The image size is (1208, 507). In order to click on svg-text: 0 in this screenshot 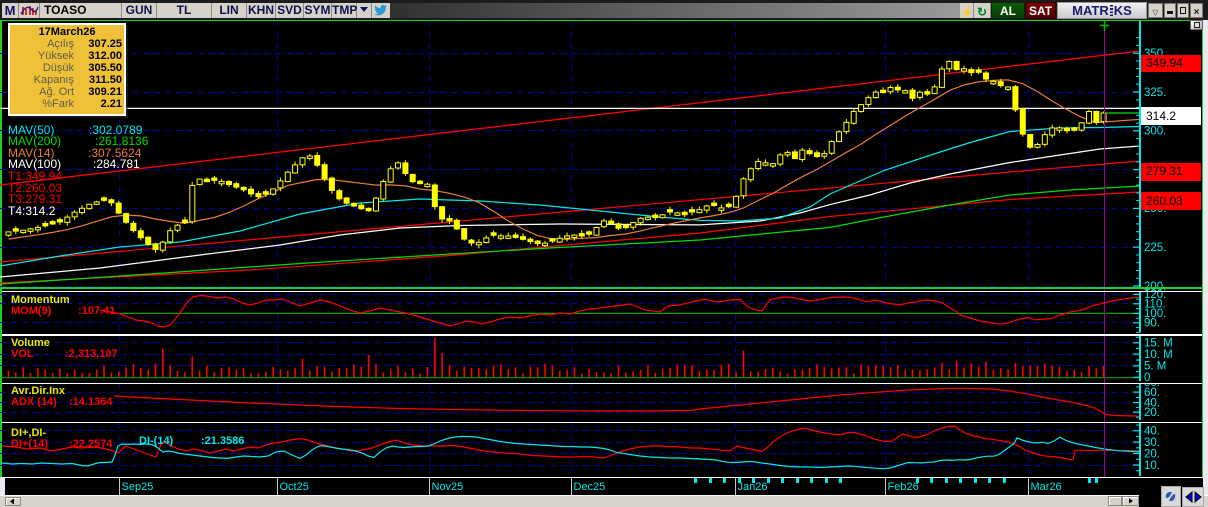, I will do `click(1147, 378)`.